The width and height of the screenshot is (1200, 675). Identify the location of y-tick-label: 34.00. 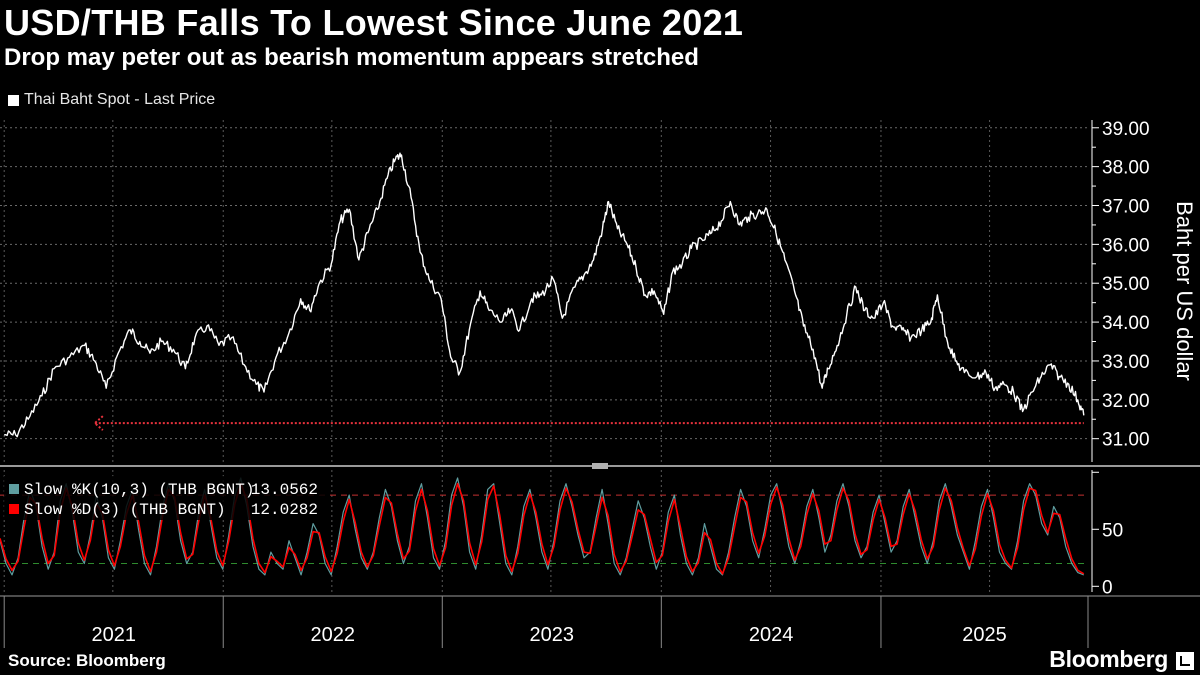
(1126, 323).